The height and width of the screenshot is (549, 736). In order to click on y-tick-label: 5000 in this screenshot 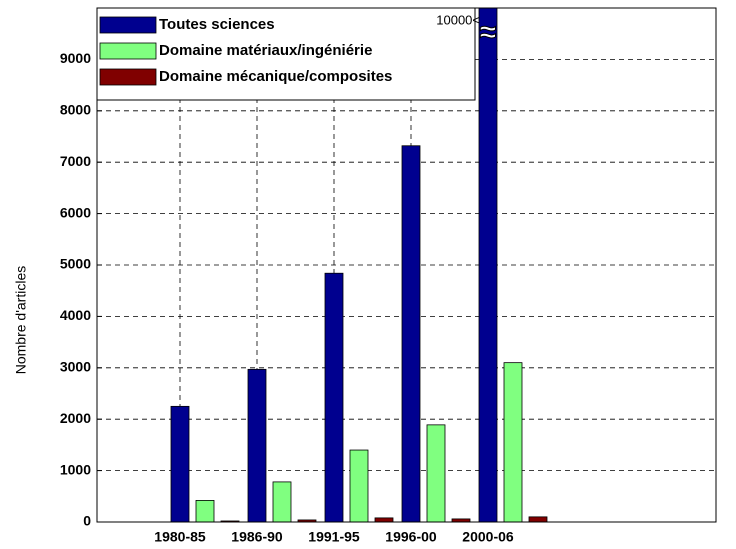, I will do `click(75, 264)`.